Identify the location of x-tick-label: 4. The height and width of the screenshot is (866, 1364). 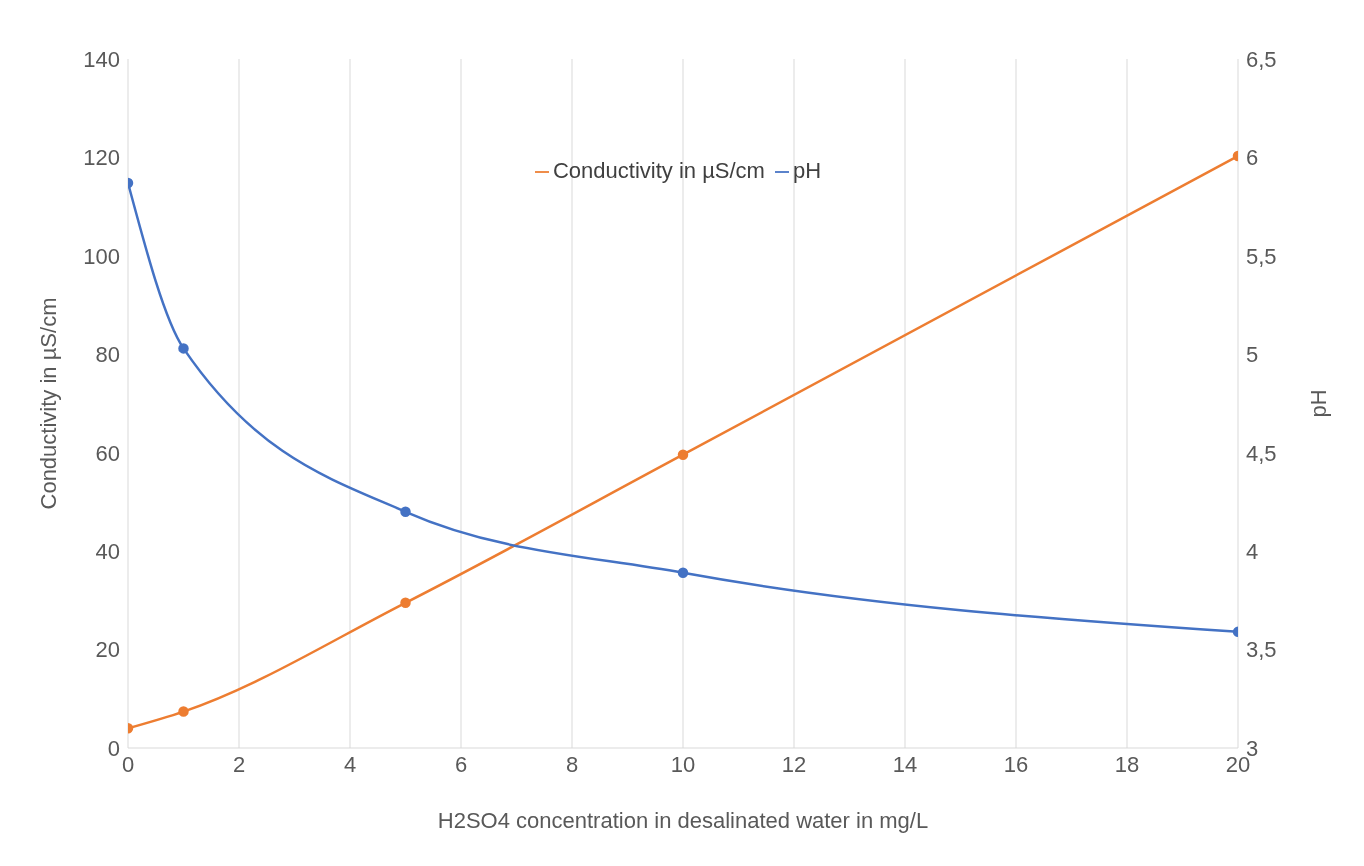
(350, 764).